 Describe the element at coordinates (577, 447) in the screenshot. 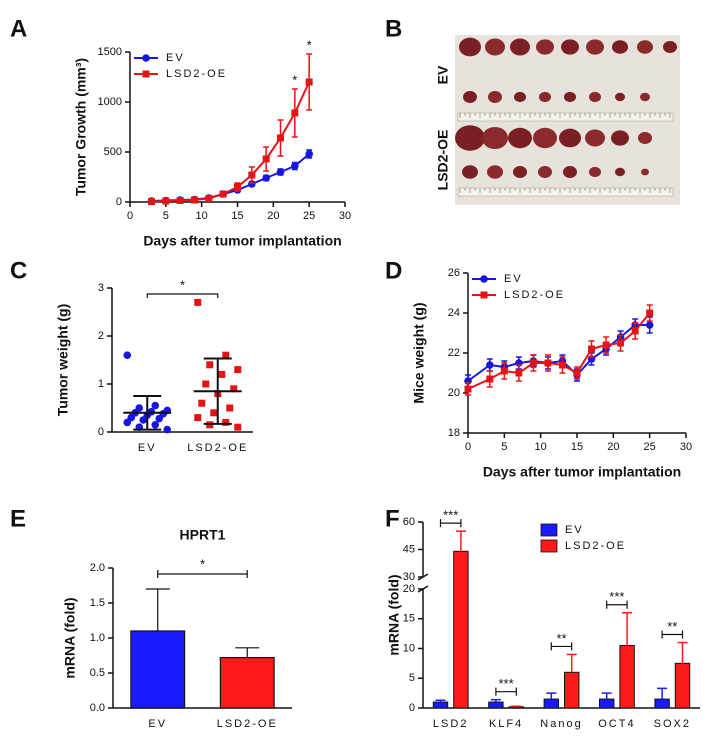

I see `x-tick-label: 15` at that location.